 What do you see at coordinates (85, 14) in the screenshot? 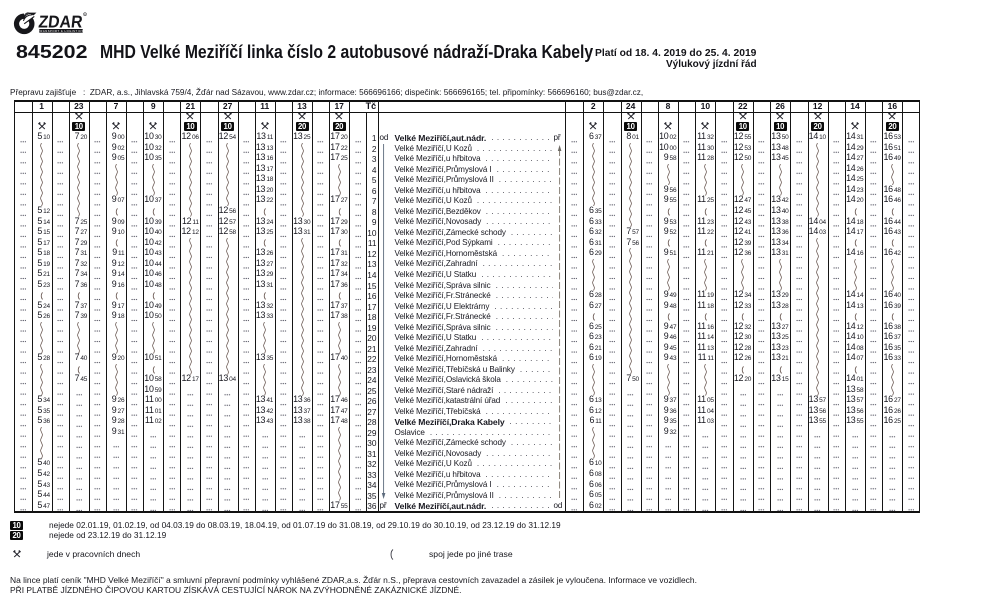
I see `svg-text: R` at bounding box center [85, 14].